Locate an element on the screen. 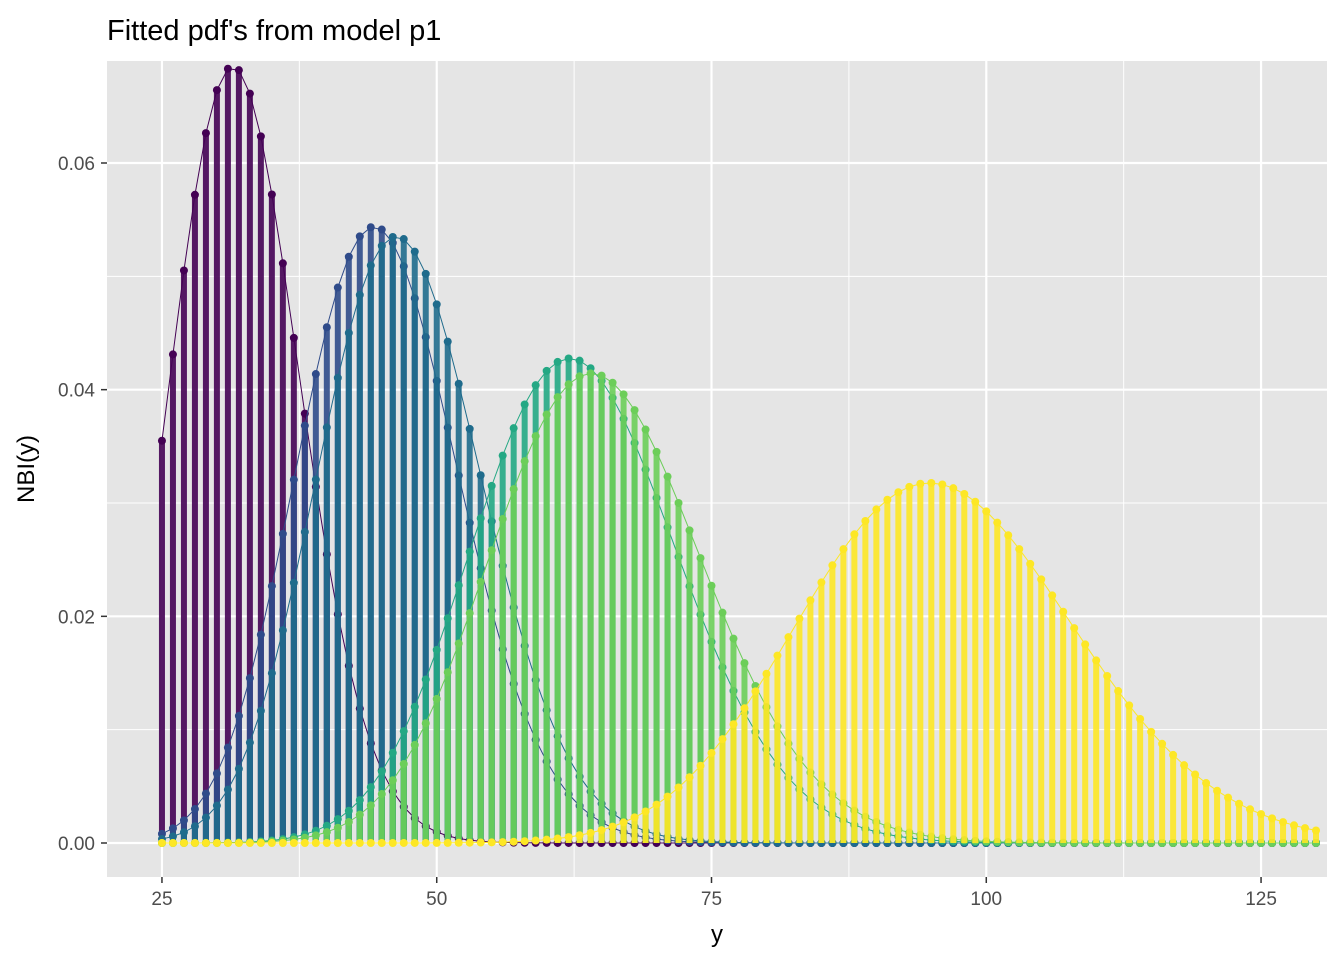 Image resolution: width=1344 pixels, height=960 pixels. y-axis: 0.00 0.02 0.04 0.06 is located at coordinates (82, 504).